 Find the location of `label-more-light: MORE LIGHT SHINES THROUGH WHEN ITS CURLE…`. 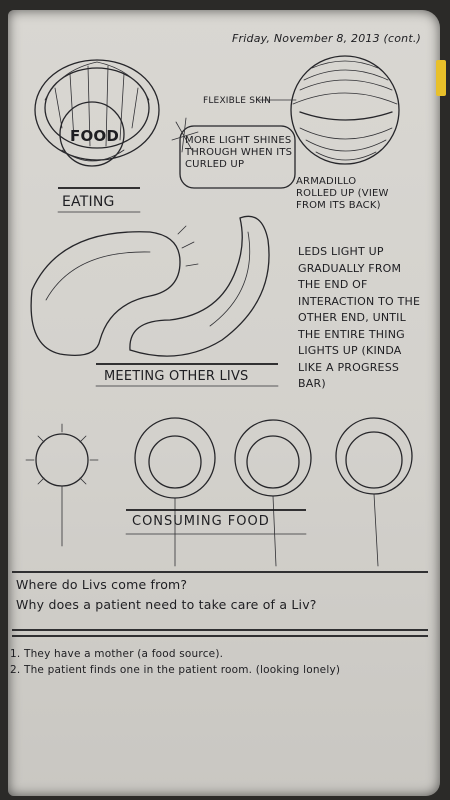

label-more-light: MORE LIGHT SHINES THROUGH WHEN ITS CURLE… is located at coordinates (239, 152).